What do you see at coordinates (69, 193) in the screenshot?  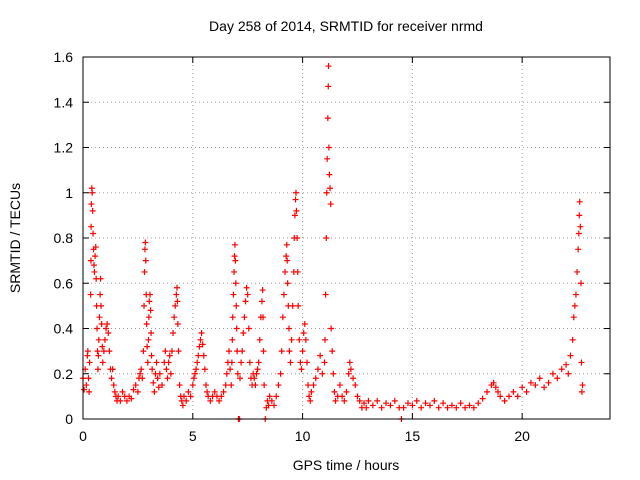 I see `y-tick-label: 1` at bounding box center [69, 193].